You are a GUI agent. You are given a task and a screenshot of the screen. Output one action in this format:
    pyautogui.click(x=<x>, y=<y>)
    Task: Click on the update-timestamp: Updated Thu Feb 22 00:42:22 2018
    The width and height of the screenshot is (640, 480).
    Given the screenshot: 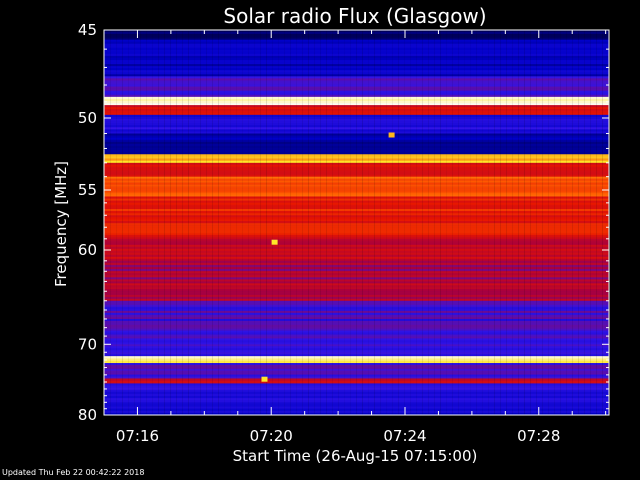 What is the action you would take?
    pyautogui.click(x=73, y=472)
    